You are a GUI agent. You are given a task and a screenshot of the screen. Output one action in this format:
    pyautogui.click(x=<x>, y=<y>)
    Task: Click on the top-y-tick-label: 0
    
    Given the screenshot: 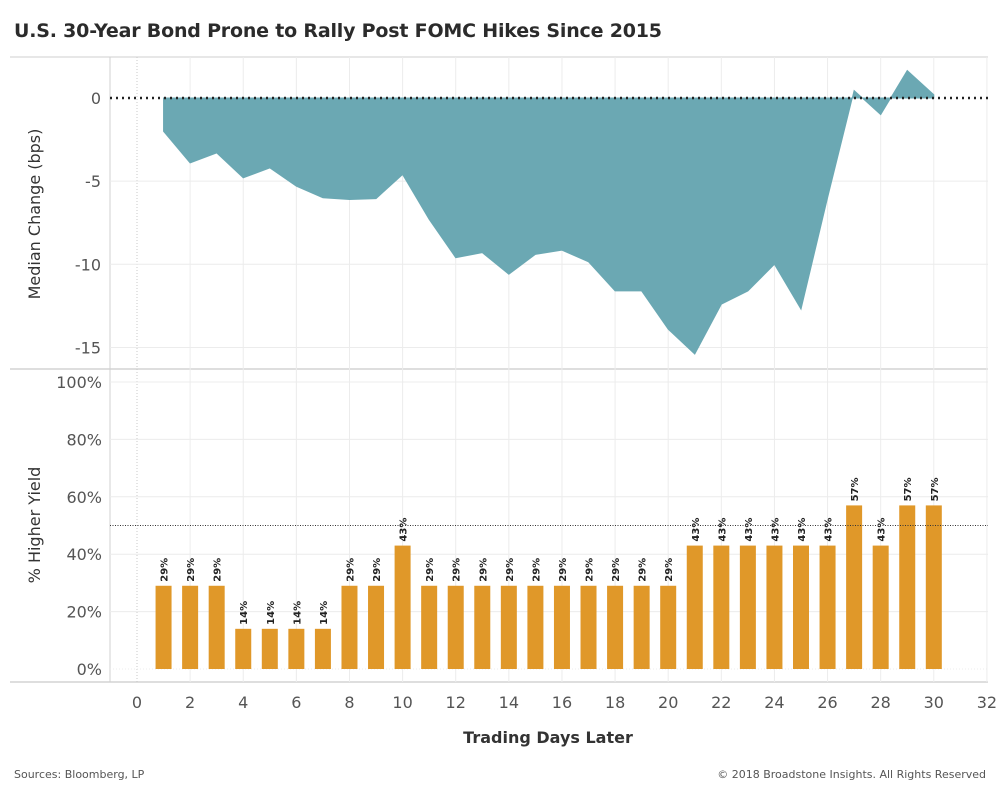 What is the action you would take?
    pyautogui.click(x=96, y=98)
    